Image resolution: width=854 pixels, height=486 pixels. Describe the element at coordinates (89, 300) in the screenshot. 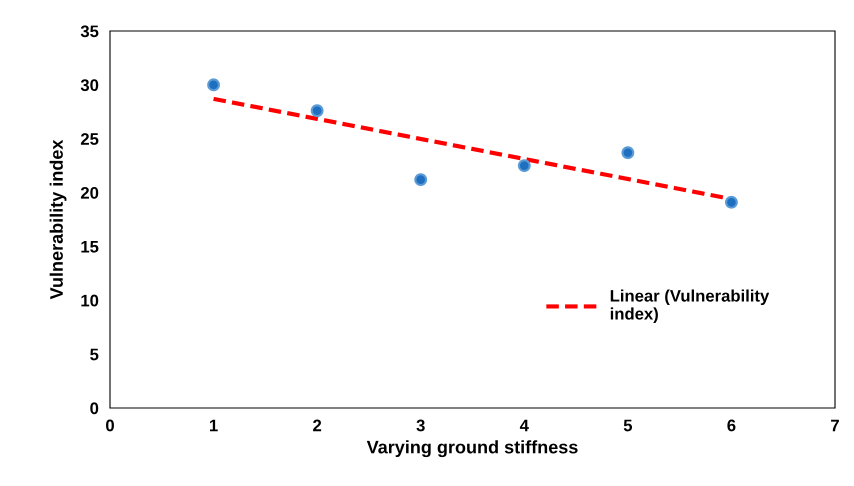

I see `y-tick-label: 10` at that location.